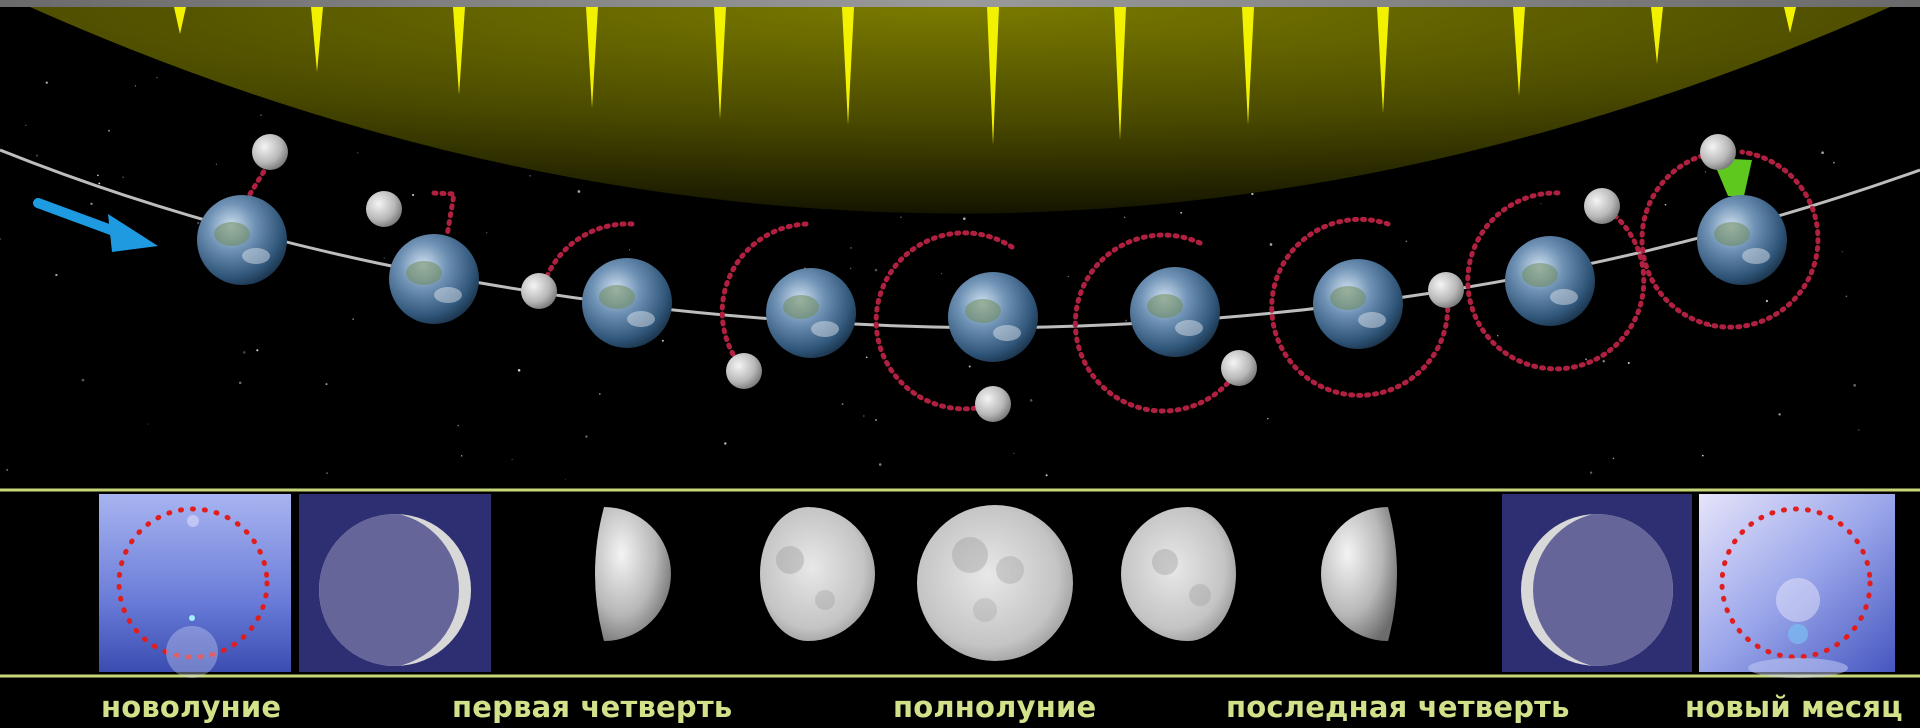 The image size is (1920, 728). What do you see at coordinates (395, 583) in the screenshot?
I see `phase-panel-waxing-crescent` at bounding box center [395, 583].